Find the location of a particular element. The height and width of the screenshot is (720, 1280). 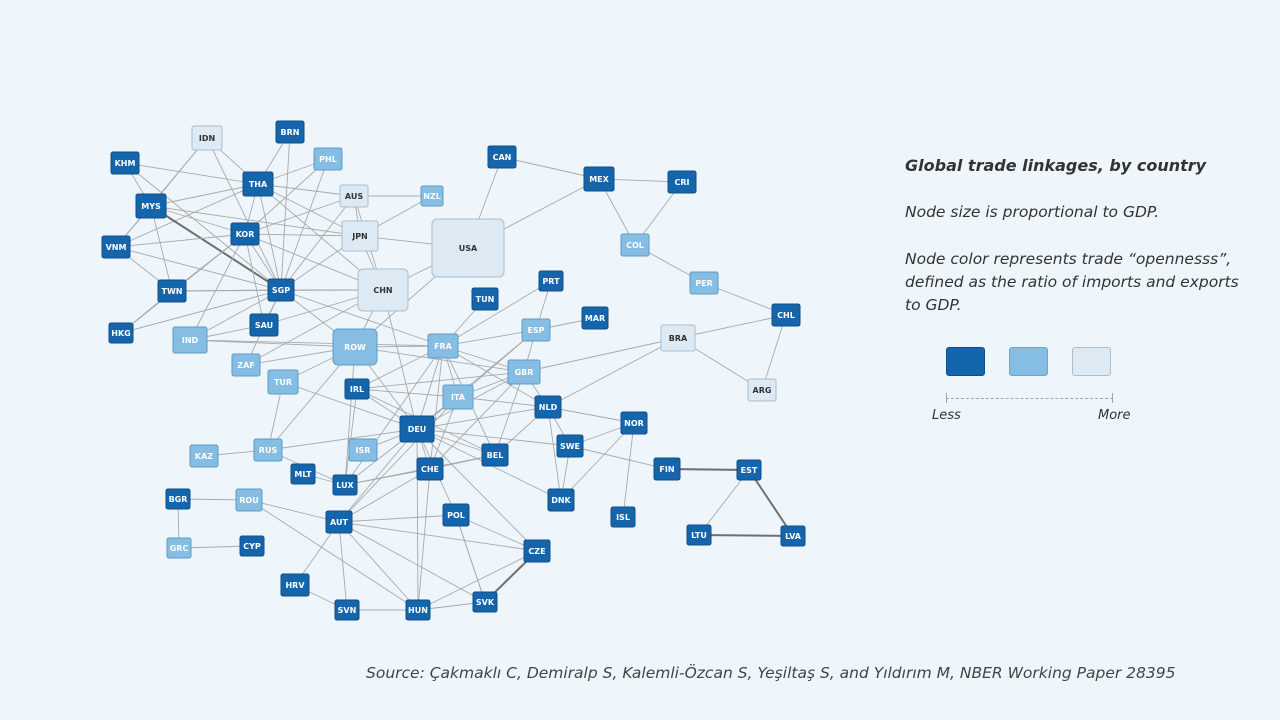

edge-bra-gbr is located at coordinates (601, 355).